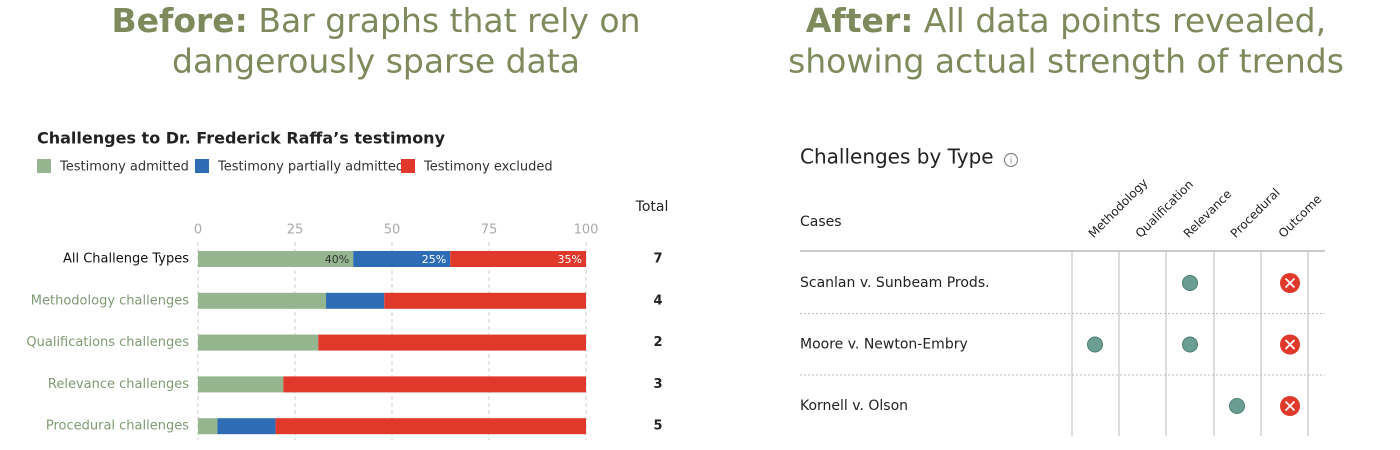 This screenshot has width=1400, height=450. Describe the element at coordinates (392, 230) in the screenshot. I see `x-tick-label: 50` at that location.